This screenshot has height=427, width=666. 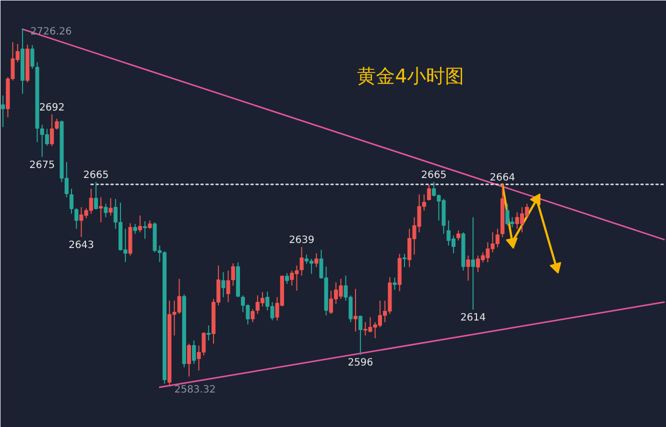 I want to click on annotation: 2583.32, so click(x=195, y=390).